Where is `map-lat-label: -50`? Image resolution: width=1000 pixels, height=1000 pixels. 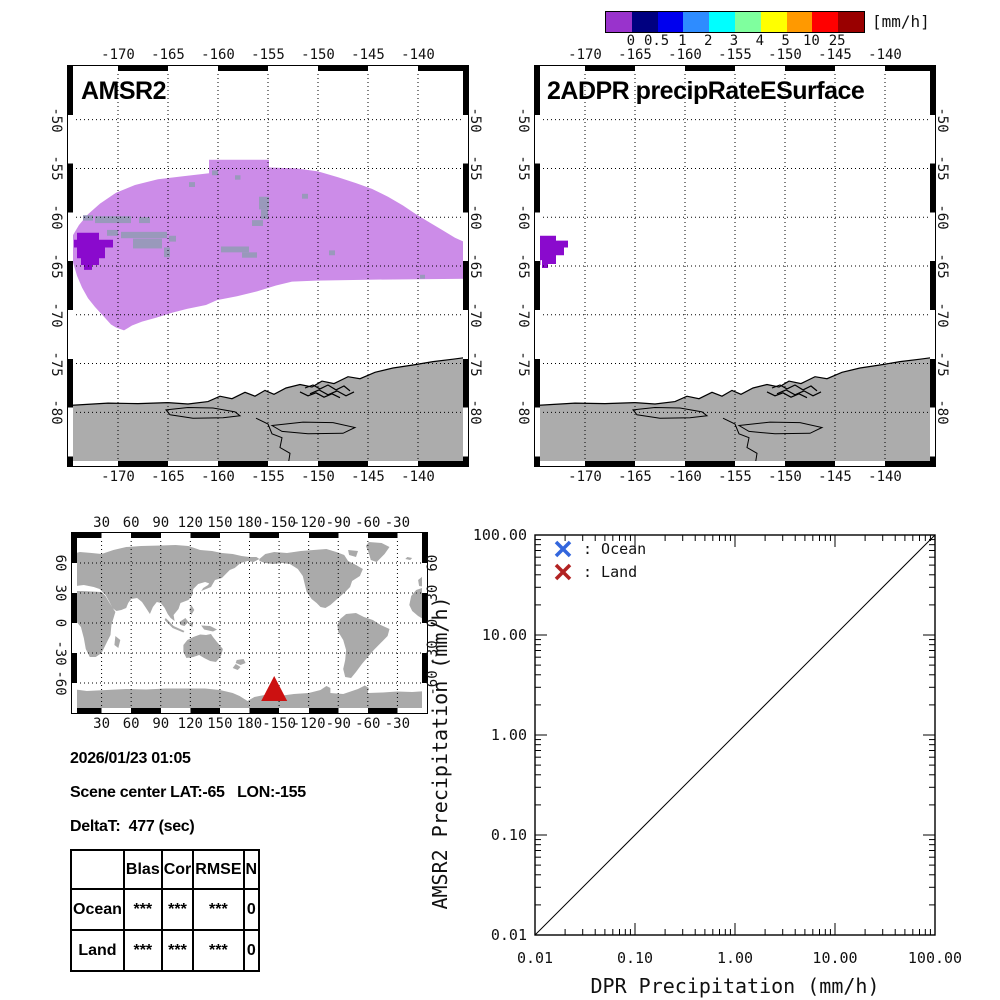 map-lat-label: -50 is located at coordinates (523, 120).